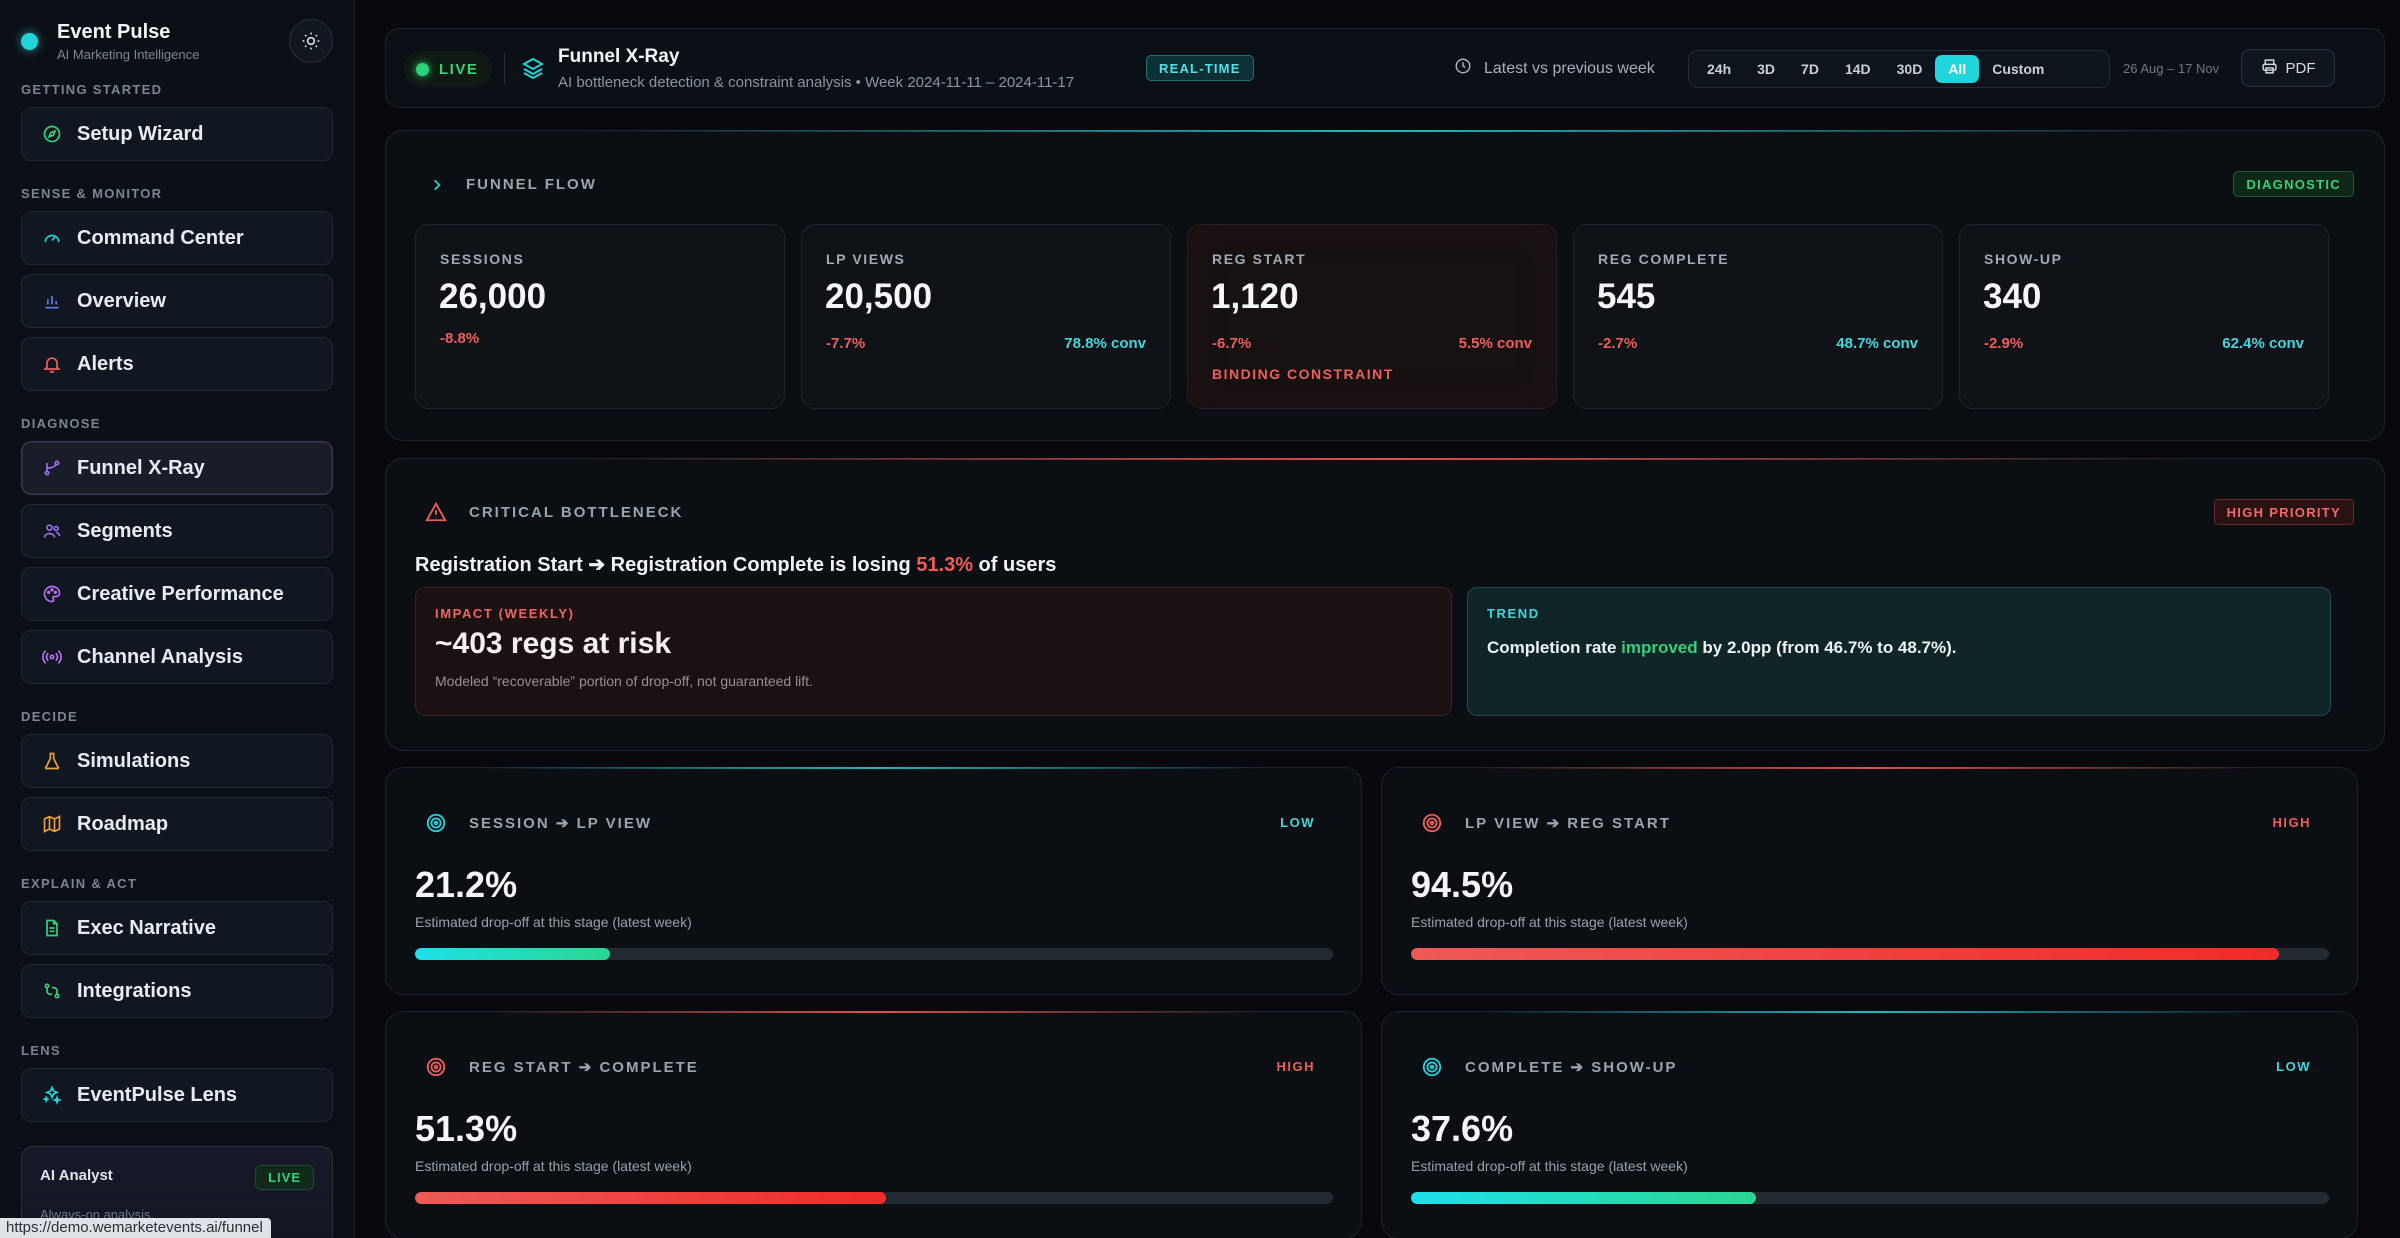 This screenshot has width=2400, height=1238. What do you see at coordinates (1810, 69) in the screenshot?
I see `range-option-7d: 7D` at bounding box center [1810, 69].